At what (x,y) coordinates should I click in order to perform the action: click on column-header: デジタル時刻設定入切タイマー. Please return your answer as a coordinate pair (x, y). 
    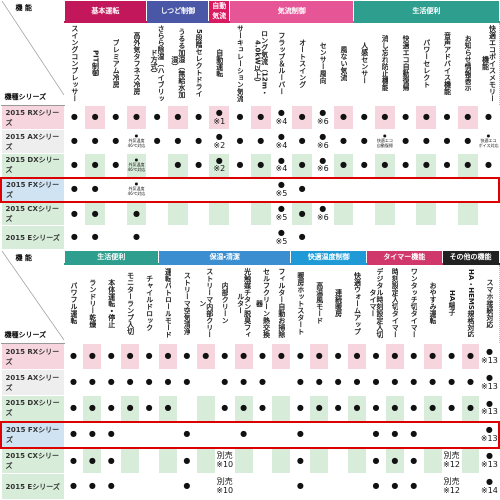
    Looking at the image, I should click on (376, 303).